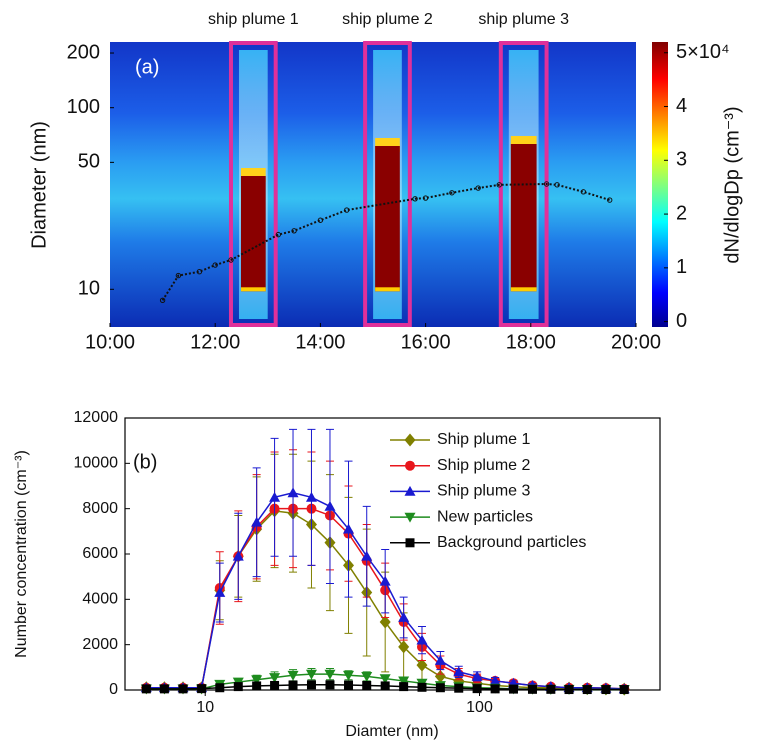  I want to click on plume-label: ship plume 1, so click(253, 19).